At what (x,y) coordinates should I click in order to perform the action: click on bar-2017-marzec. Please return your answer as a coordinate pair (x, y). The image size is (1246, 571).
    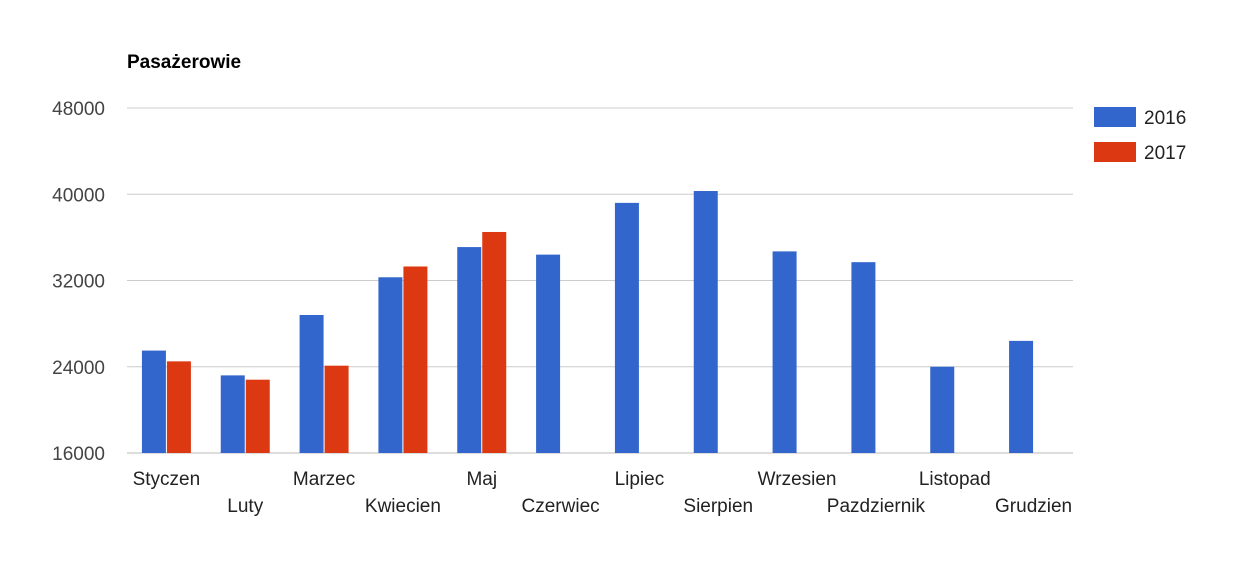
    Looking at the image, I should click on (336, 409).